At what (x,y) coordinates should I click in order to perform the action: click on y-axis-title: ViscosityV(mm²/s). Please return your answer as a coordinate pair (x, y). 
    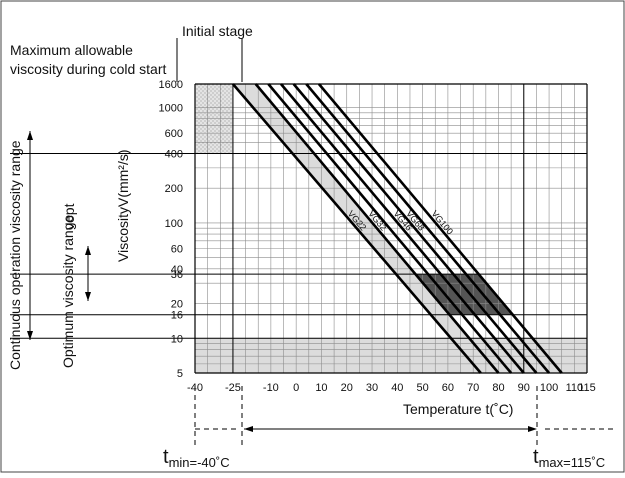
    Looking at the image, I should click on (123, 205).